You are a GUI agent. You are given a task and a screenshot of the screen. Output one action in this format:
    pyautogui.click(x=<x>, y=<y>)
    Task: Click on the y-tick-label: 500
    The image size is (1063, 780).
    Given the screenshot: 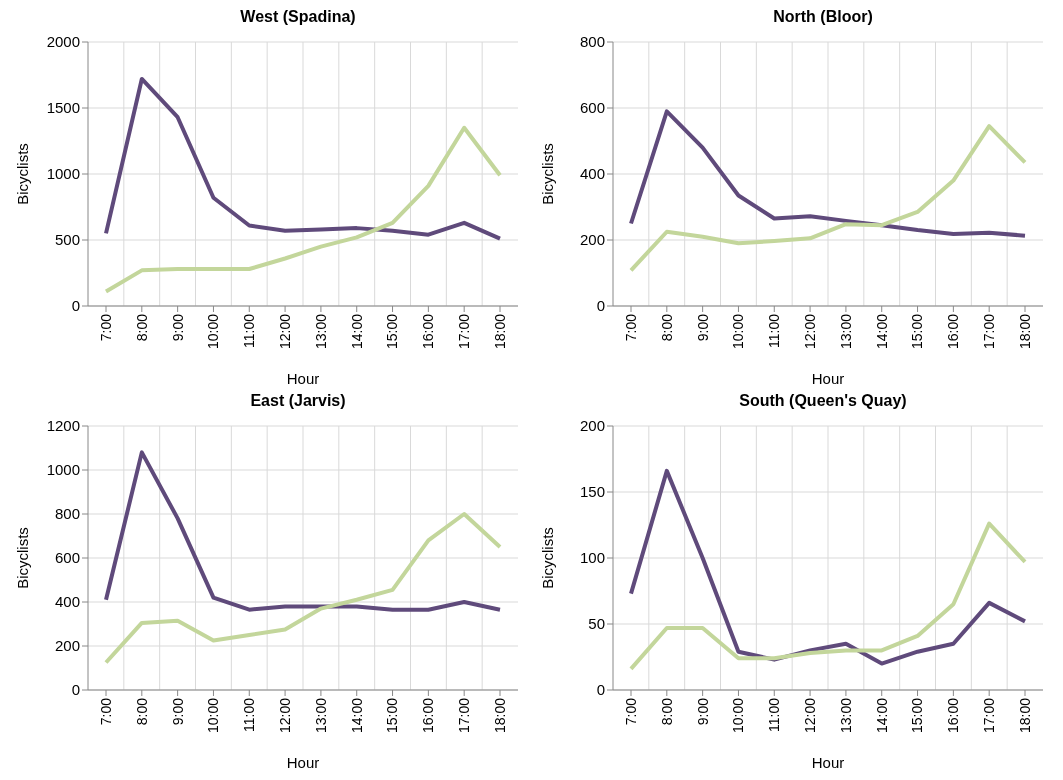 What is the action you would take?
    pyautogui.click(x=67, y=240)
    